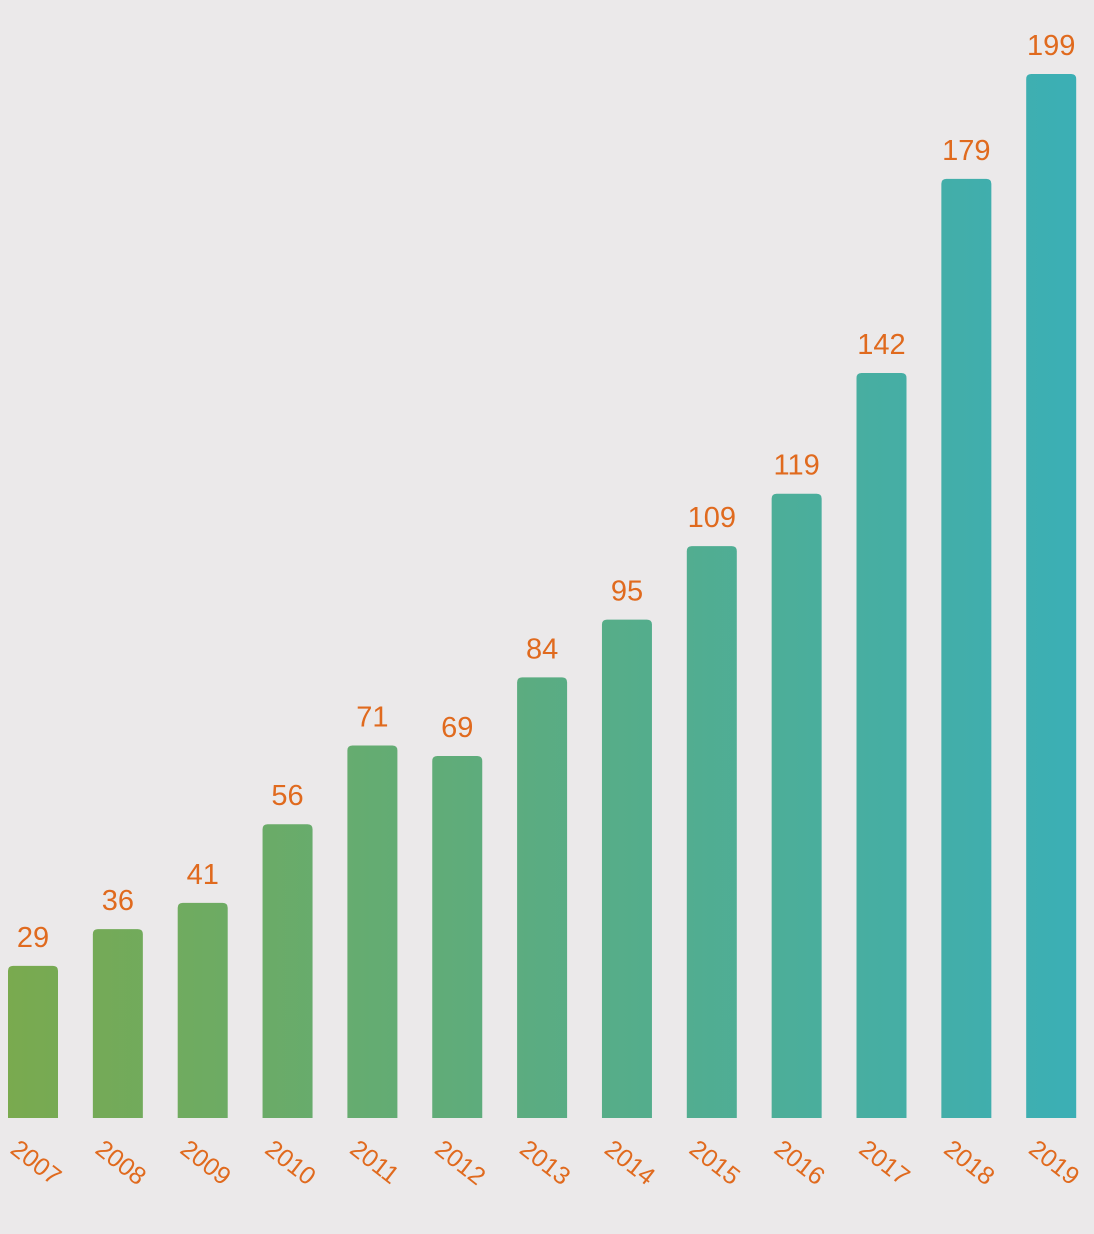 Image resolution: width=1094 pixels, height=1234 pixels. Describe the element at coordinates (287, 971) in the screenshot. I see `bar-2010` at that location.